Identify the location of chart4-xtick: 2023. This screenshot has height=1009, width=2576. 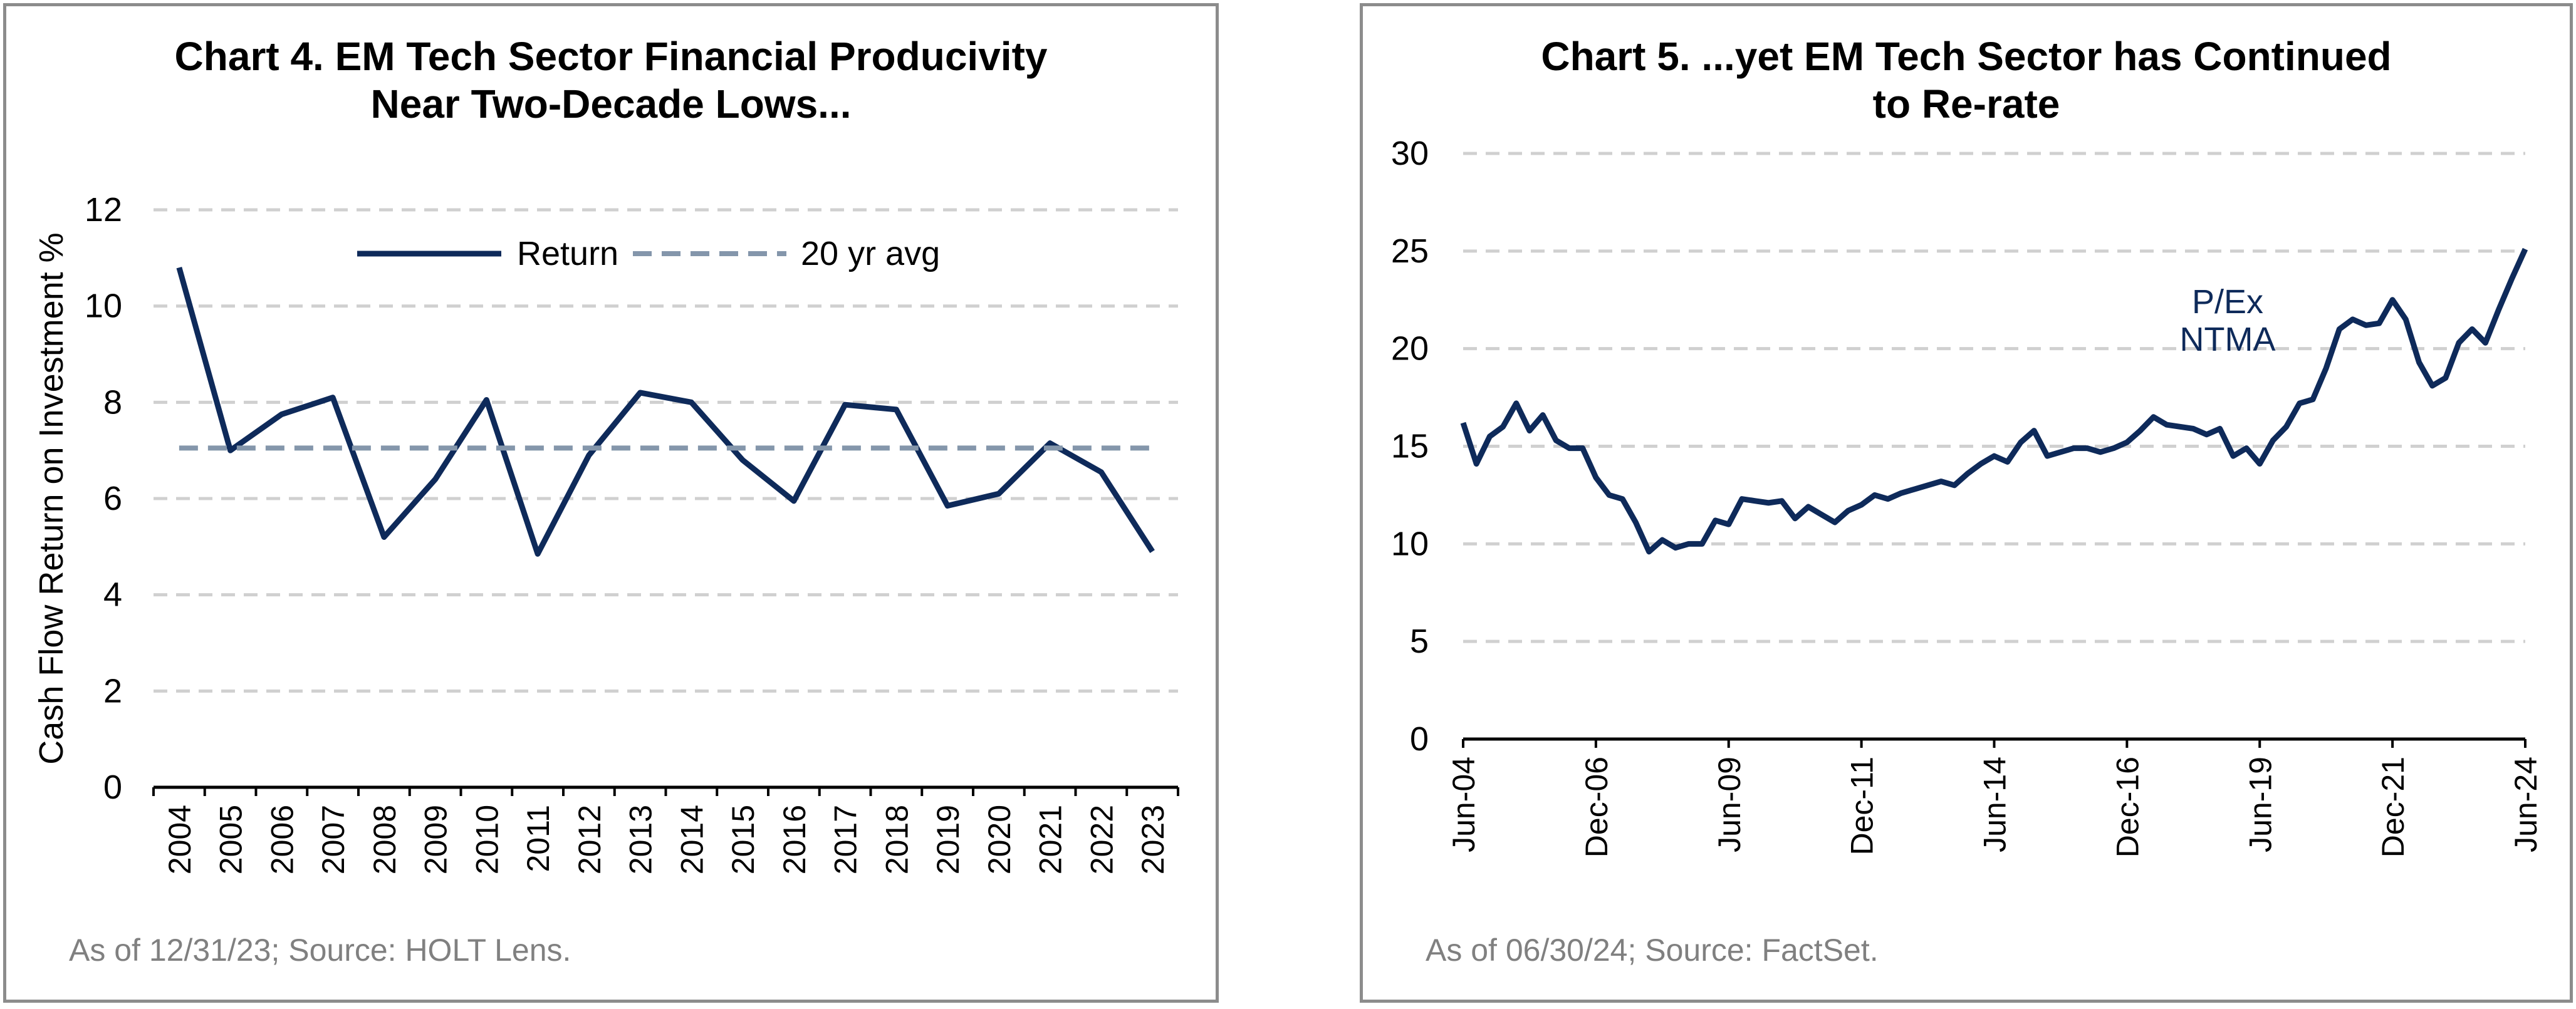
(1153, 839).